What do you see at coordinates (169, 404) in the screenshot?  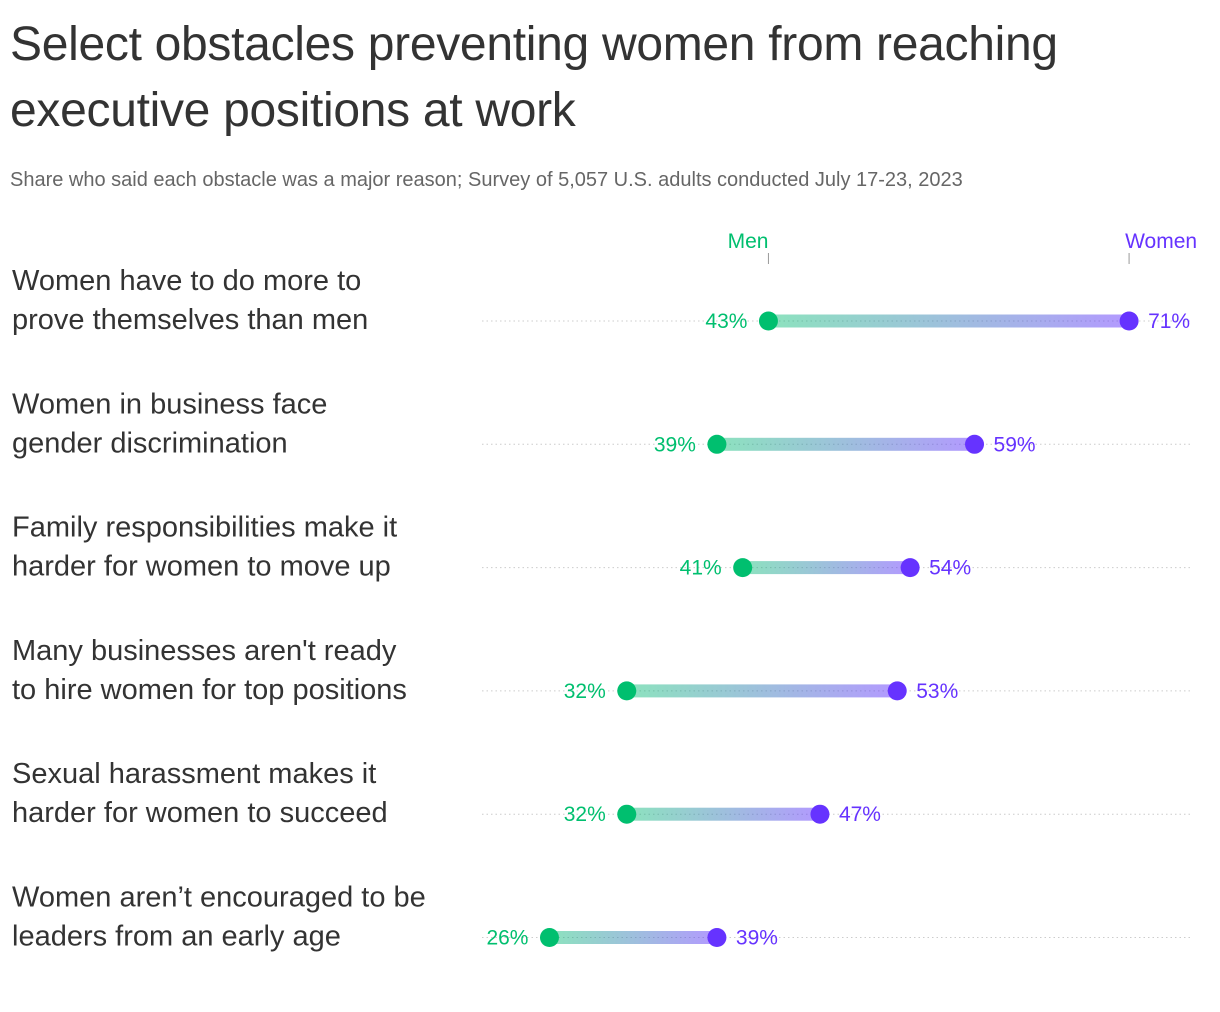 I see `row-label-line1: Women in business face` at bounding box center [169, 404].